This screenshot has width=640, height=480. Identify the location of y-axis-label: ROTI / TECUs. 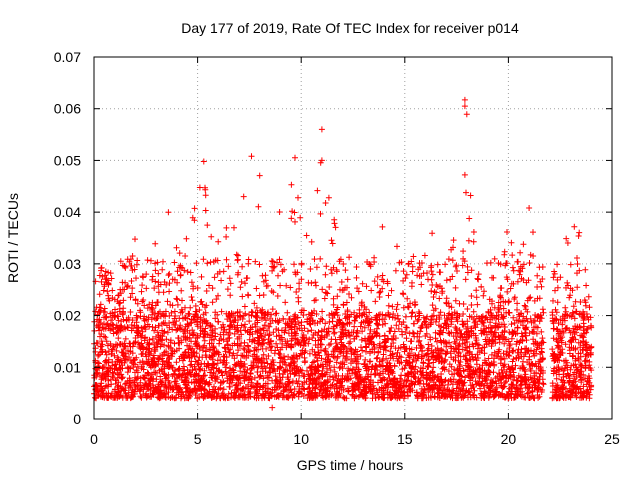
(13, 238).